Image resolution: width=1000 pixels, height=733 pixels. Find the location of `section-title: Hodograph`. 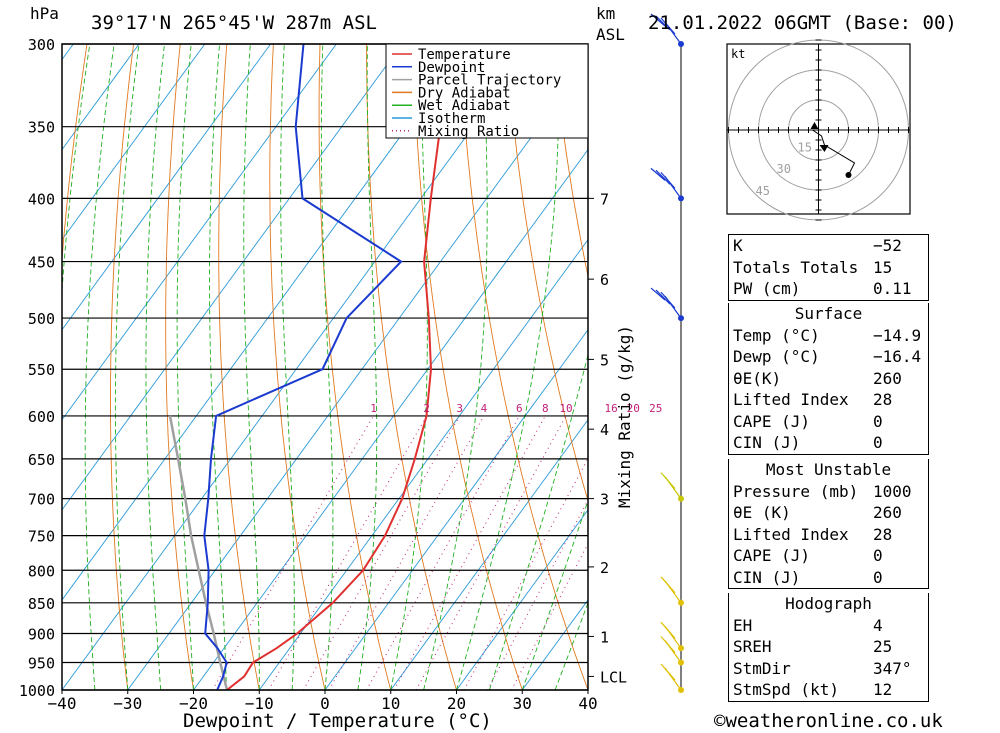

section-title: Hodograph is located at coordinates (828, 603).